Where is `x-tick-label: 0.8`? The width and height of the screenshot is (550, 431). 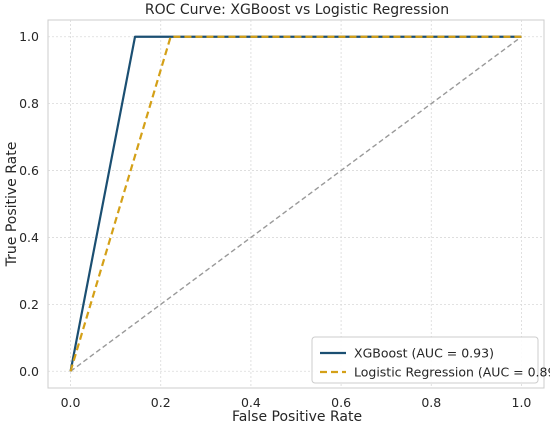
x-tick-label: 0.8 is located at coordinates (431, 402).